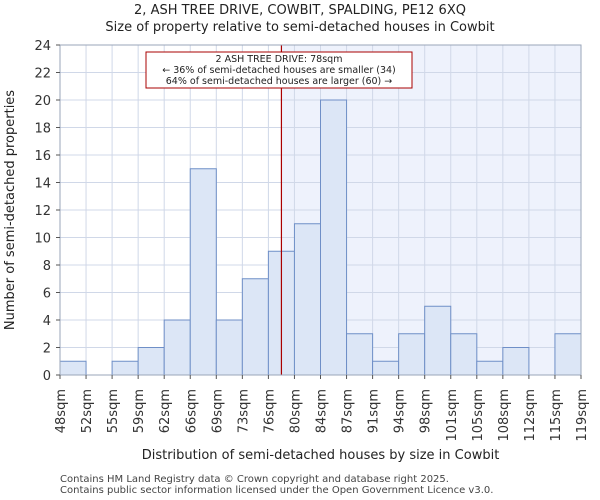  Describe the element at coordinates (42, 46) in the screenshot. I see `y-tick-24: 24` at that location.